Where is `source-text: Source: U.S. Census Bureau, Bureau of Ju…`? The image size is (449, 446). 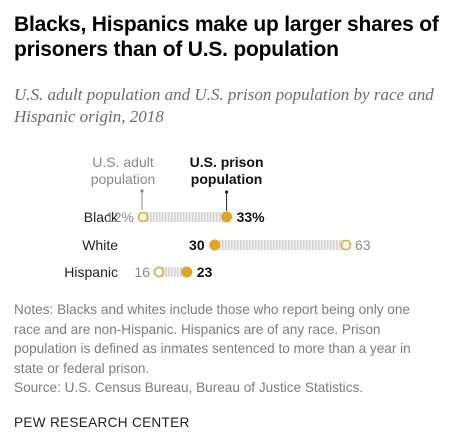 source-text: Source: U.S. Census Bureau, Bureau of Ju… is located at coordinates (189, 387).